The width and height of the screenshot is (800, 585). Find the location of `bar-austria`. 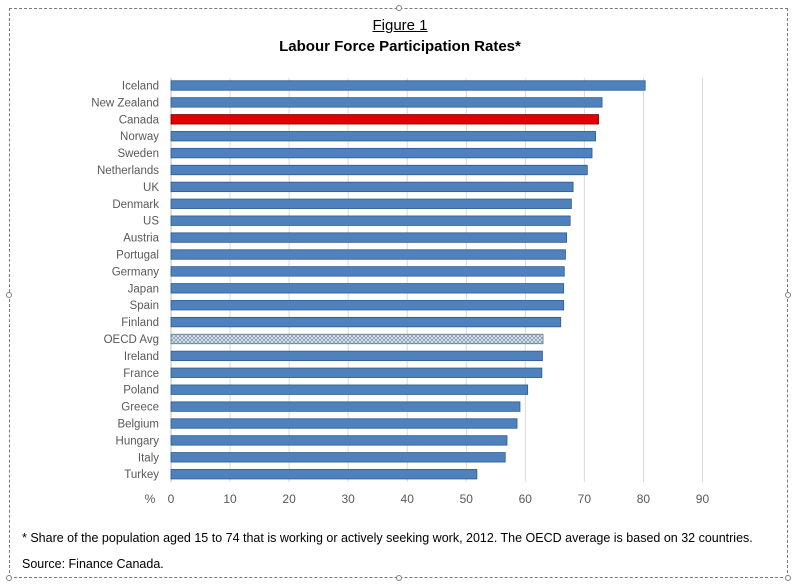

bar-austria is located at coordinates (369, 237).